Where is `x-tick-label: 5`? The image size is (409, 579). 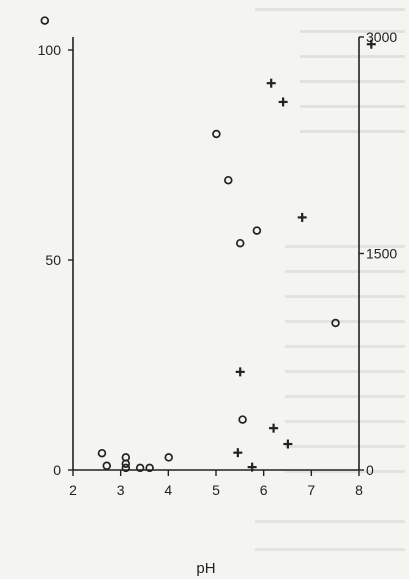
x-tick-label: 5 is located at coordinates (216, 490).